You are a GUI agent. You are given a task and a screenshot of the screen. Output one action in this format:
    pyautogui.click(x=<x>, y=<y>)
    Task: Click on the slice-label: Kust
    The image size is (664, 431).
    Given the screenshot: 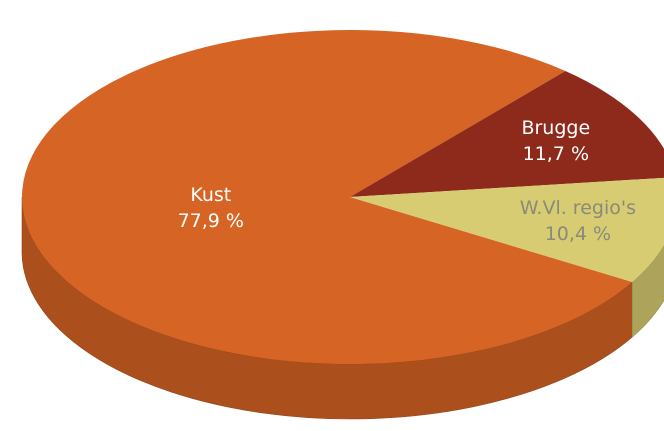 What is the action you would take?
    pyautogui.click(x=210, y=195)
    